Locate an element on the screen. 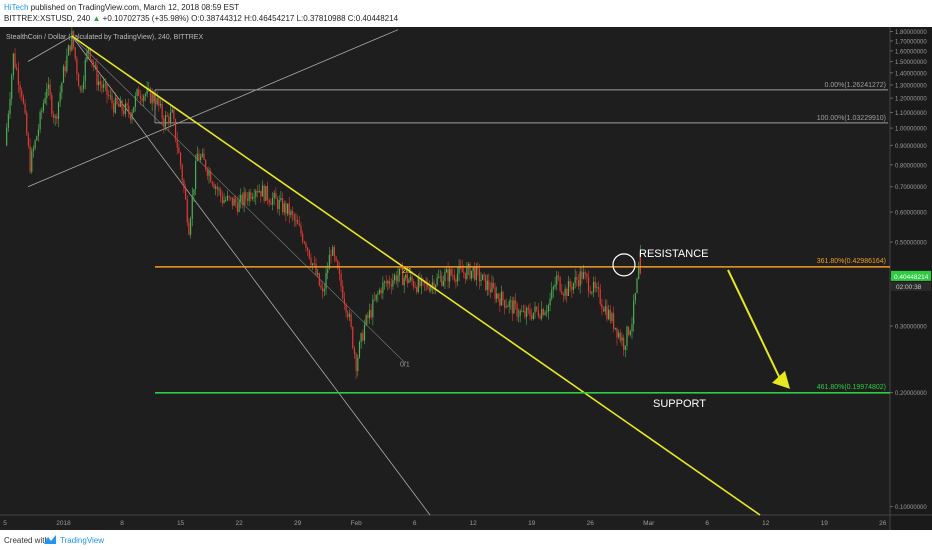 The image size is (932, 550). author-link: HiTech is located at coordinates (16, 7).